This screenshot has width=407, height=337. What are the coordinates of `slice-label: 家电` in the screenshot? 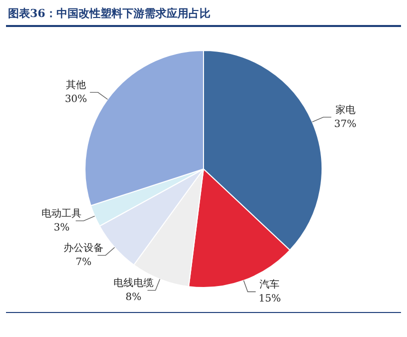 It's located at (345, 110).